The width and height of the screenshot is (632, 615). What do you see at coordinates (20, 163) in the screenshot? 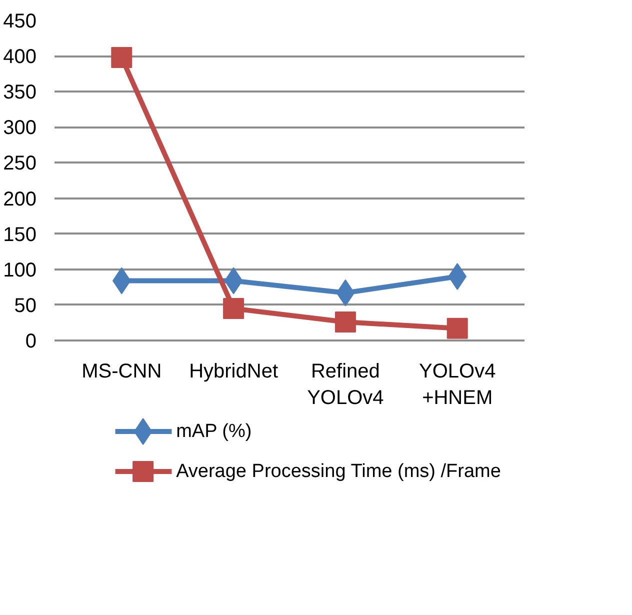
I see `y-tick-label: 250` at bounding box center [20, 163].